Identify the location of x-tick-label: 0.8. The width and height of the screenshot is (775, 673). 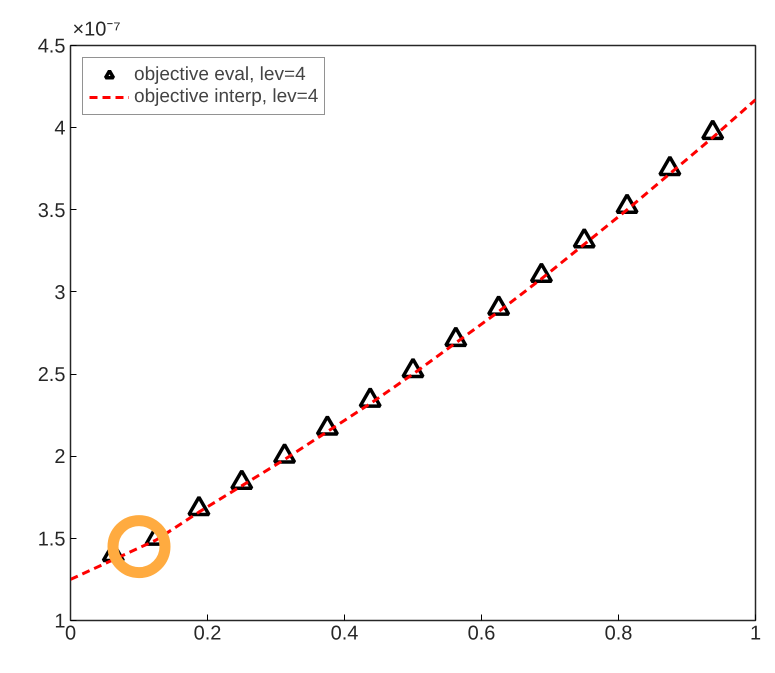
(618, 633).